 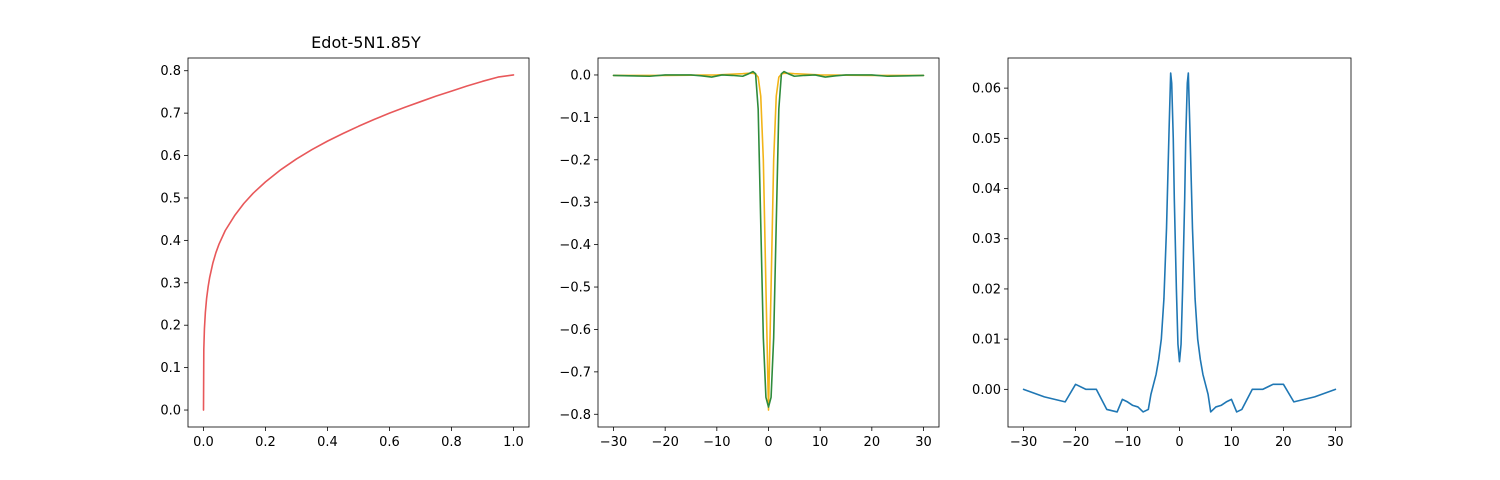 I want to click on middle-chart-x-tick-label: −20, so click(x=664, y=442).